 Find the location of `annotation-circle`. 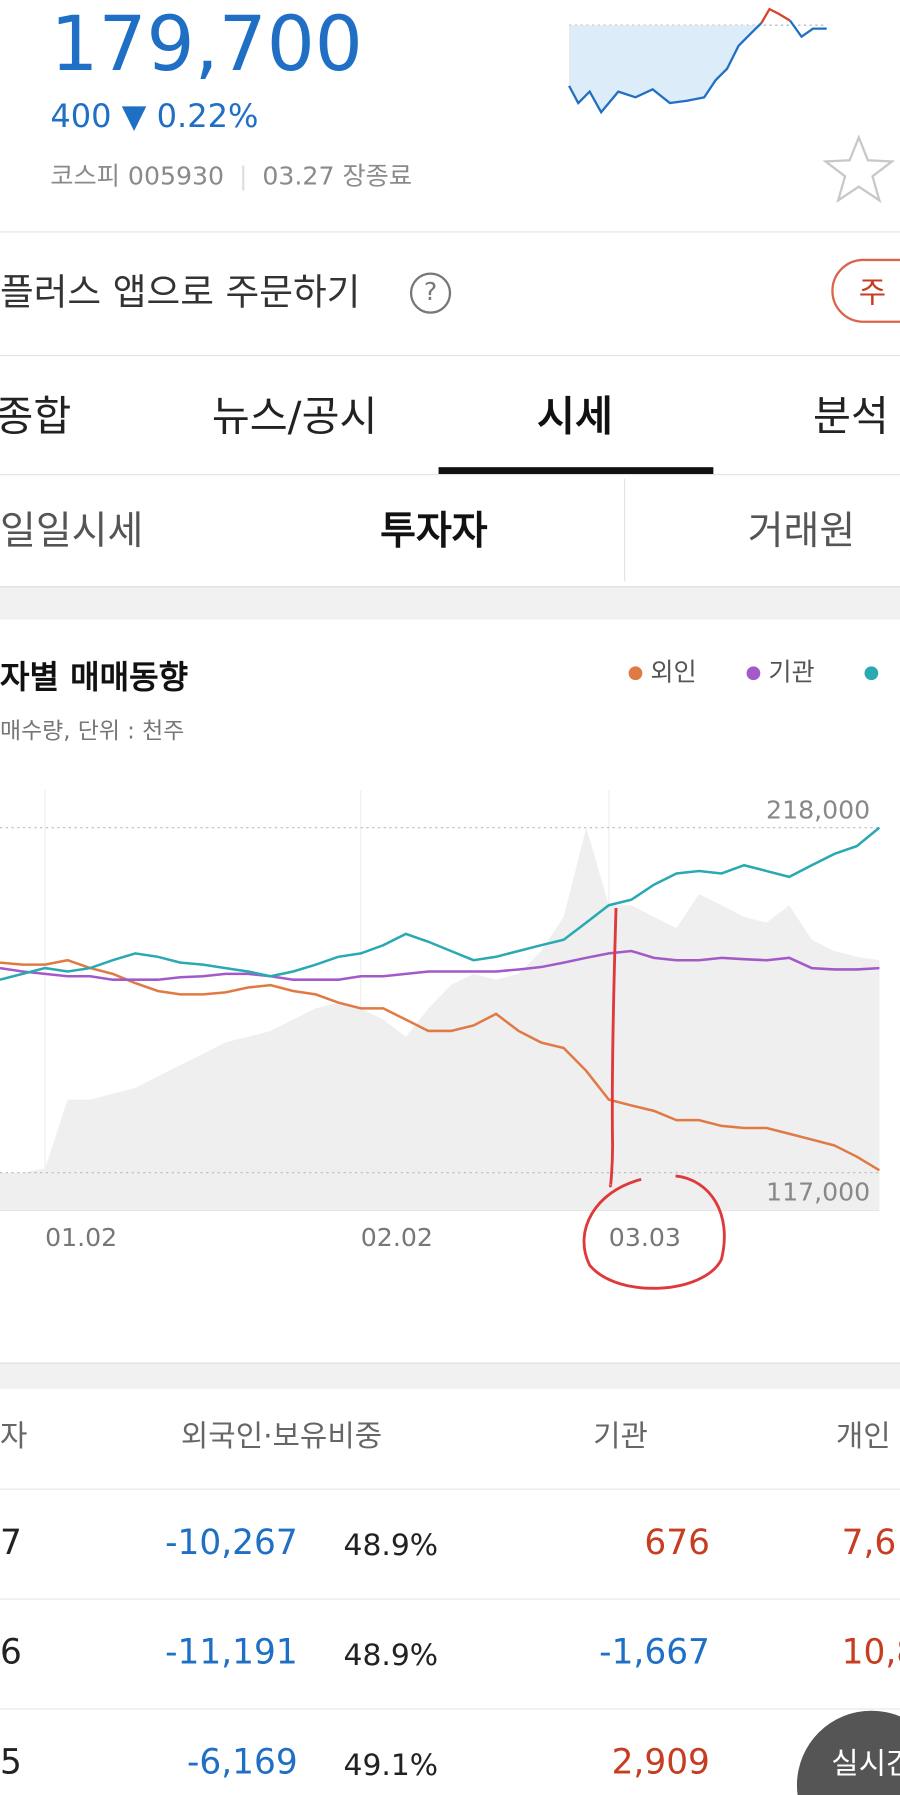

annotation-circle is located at coordinates (654, 1232).